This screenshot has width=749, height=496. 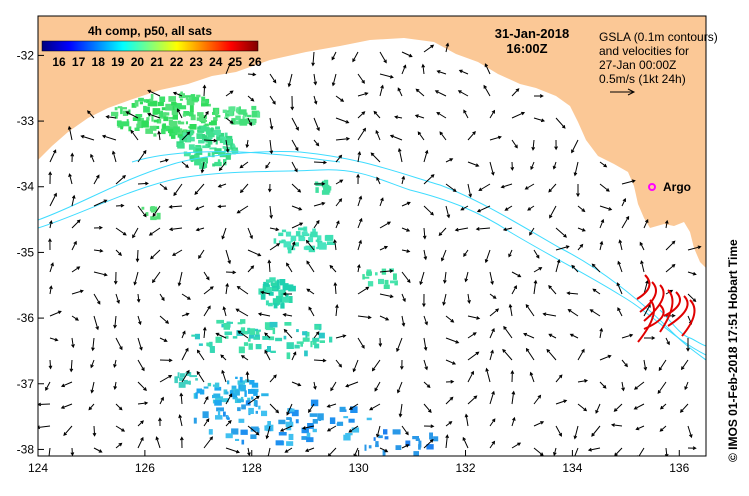 What do you see at coordinates (26, 187) in the screenshot?
I see `y-tick-label: -34` at bounding box center [26, 187].